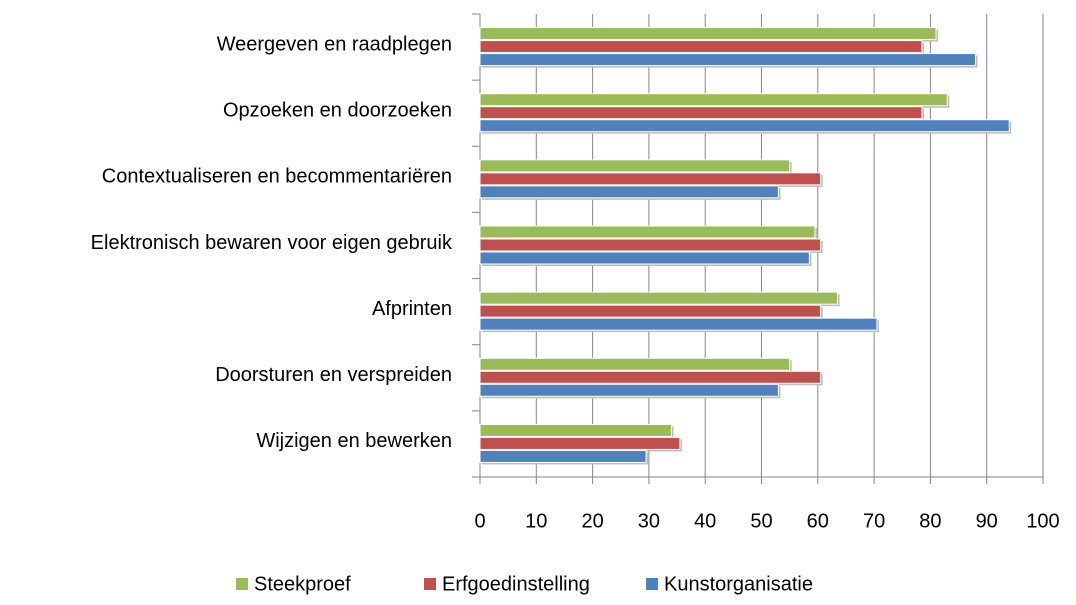  I want to click on y-tick-label: Opzoeken en doorzoeken, so click(337, 110).